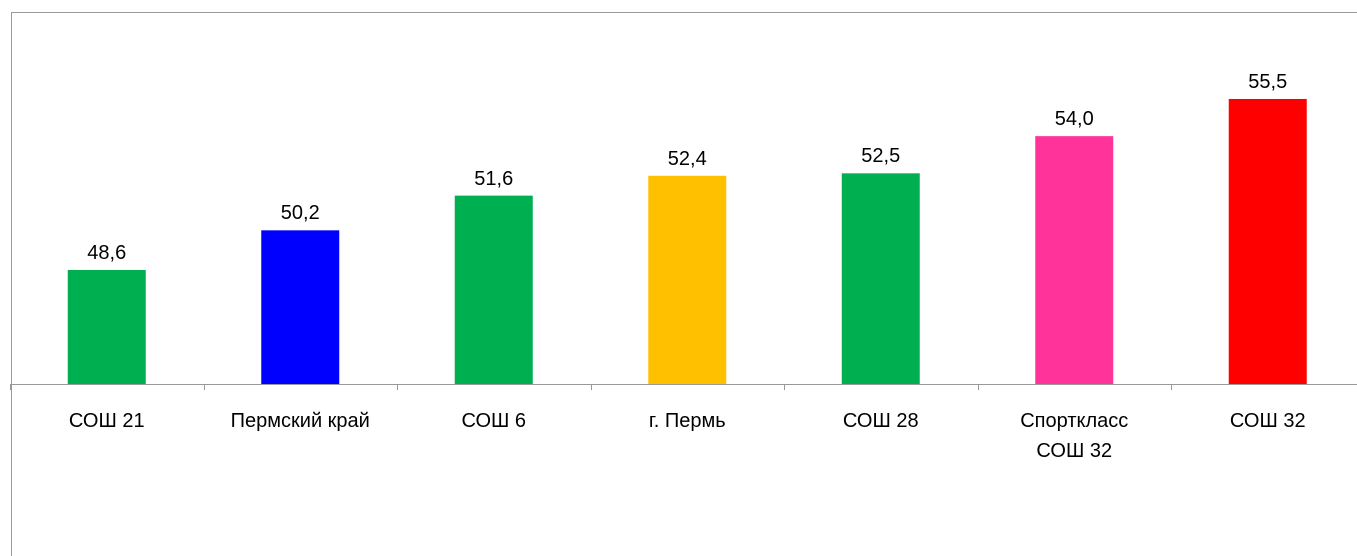 This screenshot has width=1357, height=556. What do you see at coordinates (1267, 421) in the screenshot?
I see `x-tick-label: СОШ 32` at bounding box center [1267, 421].